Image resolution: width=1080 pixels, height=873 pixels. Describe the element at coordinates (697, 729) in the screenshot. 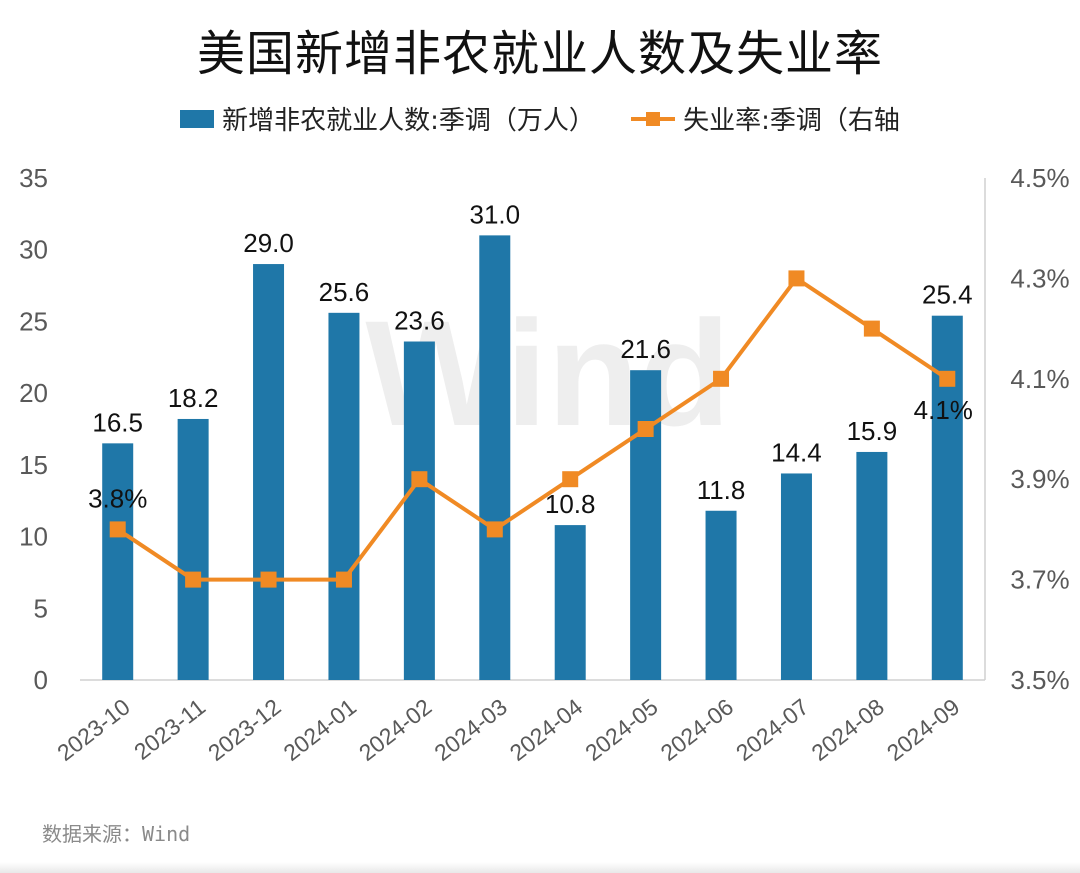

I see `x-tick-label: 2024-06` at that location.